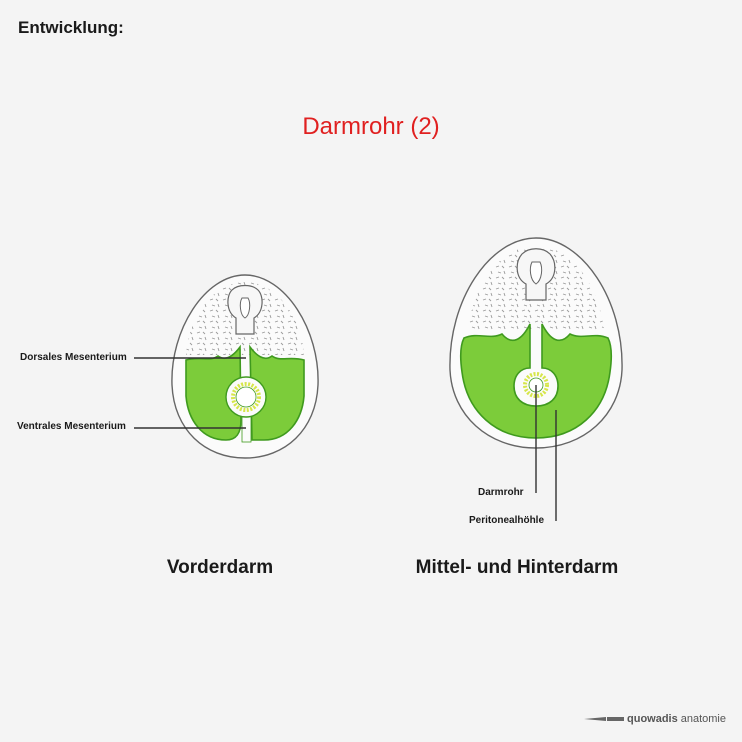  Describe the element at coordinates (604, 719) in the screenshot. I see `scalpel-icon` at that location.